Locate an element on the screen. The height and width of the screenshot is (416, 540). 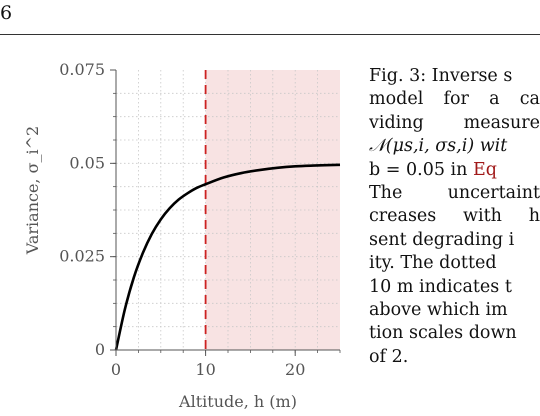
equation-reference-link: Eq is located at coordinates (484, 169).